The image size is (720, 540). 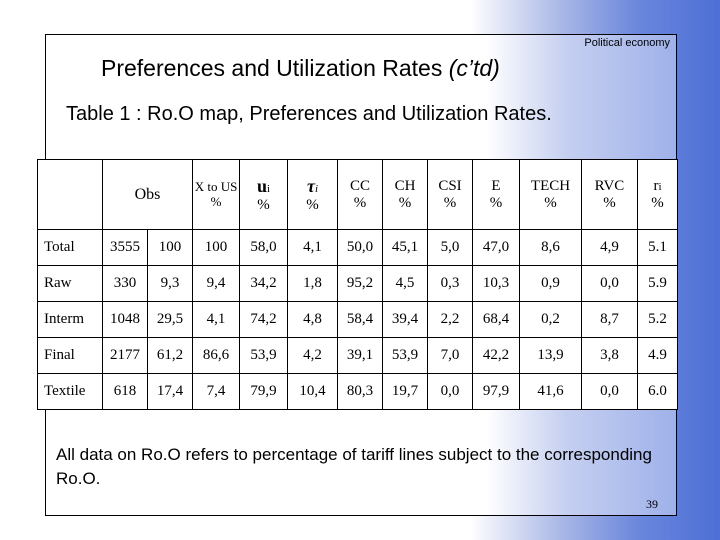 What do you see at coordinates (450, 355) in the screenshot?
I see `table-cell: 7,0` at bounding box center [450, 355].